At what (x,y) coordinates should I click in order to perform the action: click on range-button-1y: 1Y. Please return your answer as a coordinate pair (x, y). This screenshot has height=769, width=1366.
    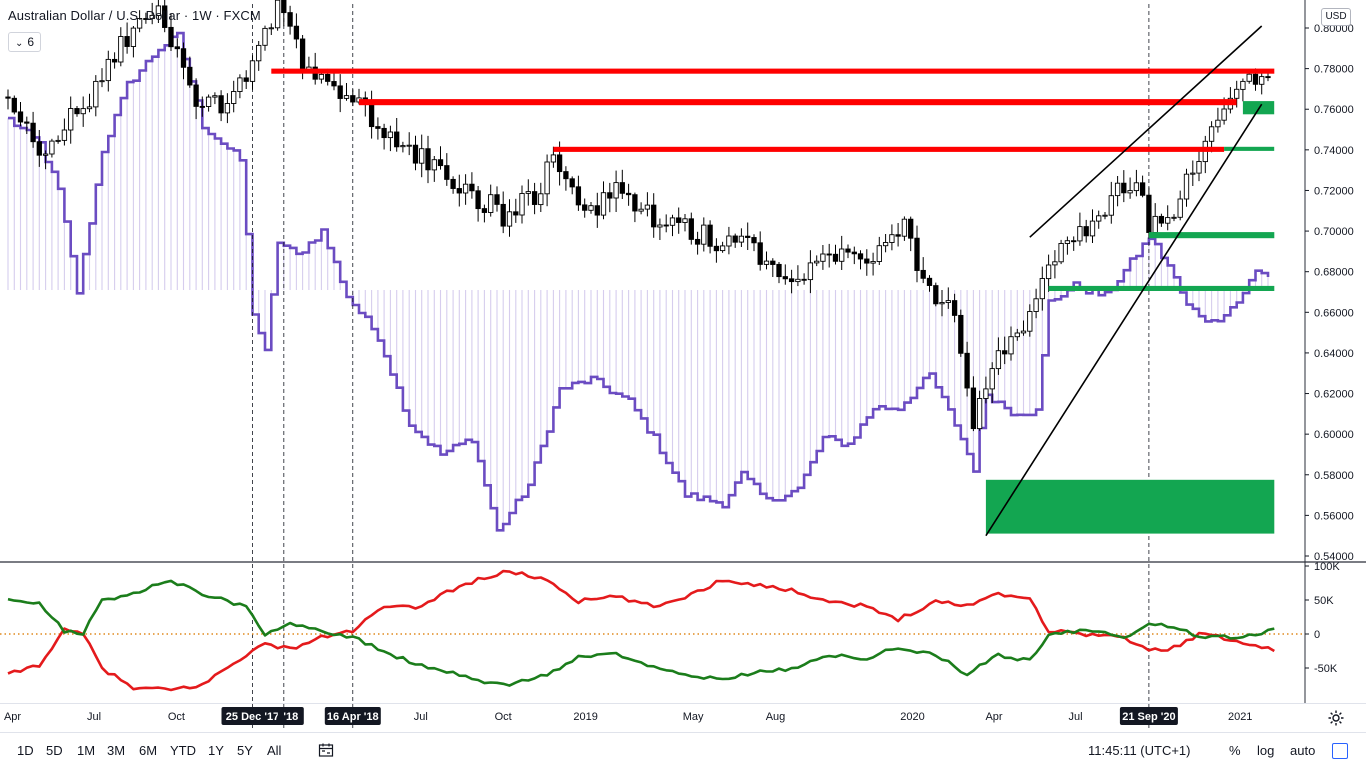
    Looking at the image, I should click on (216, 750).